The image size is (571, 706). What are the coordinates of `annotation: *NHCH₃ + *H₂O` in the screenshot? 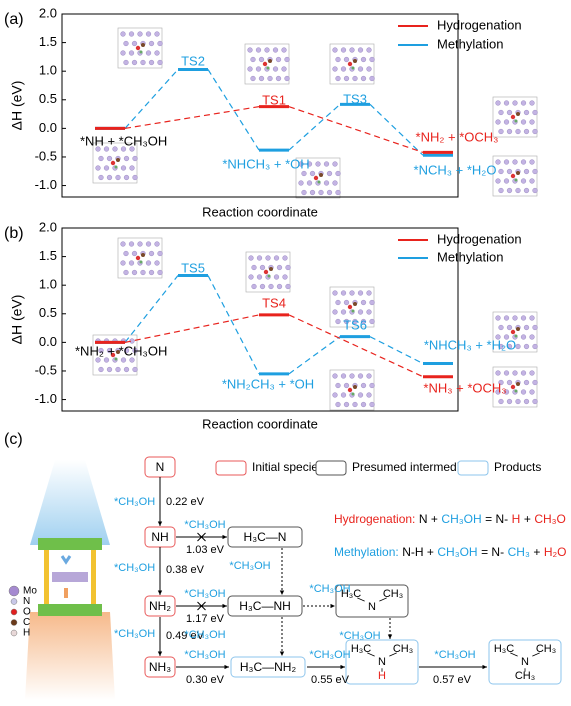 It's located at (470, 344).